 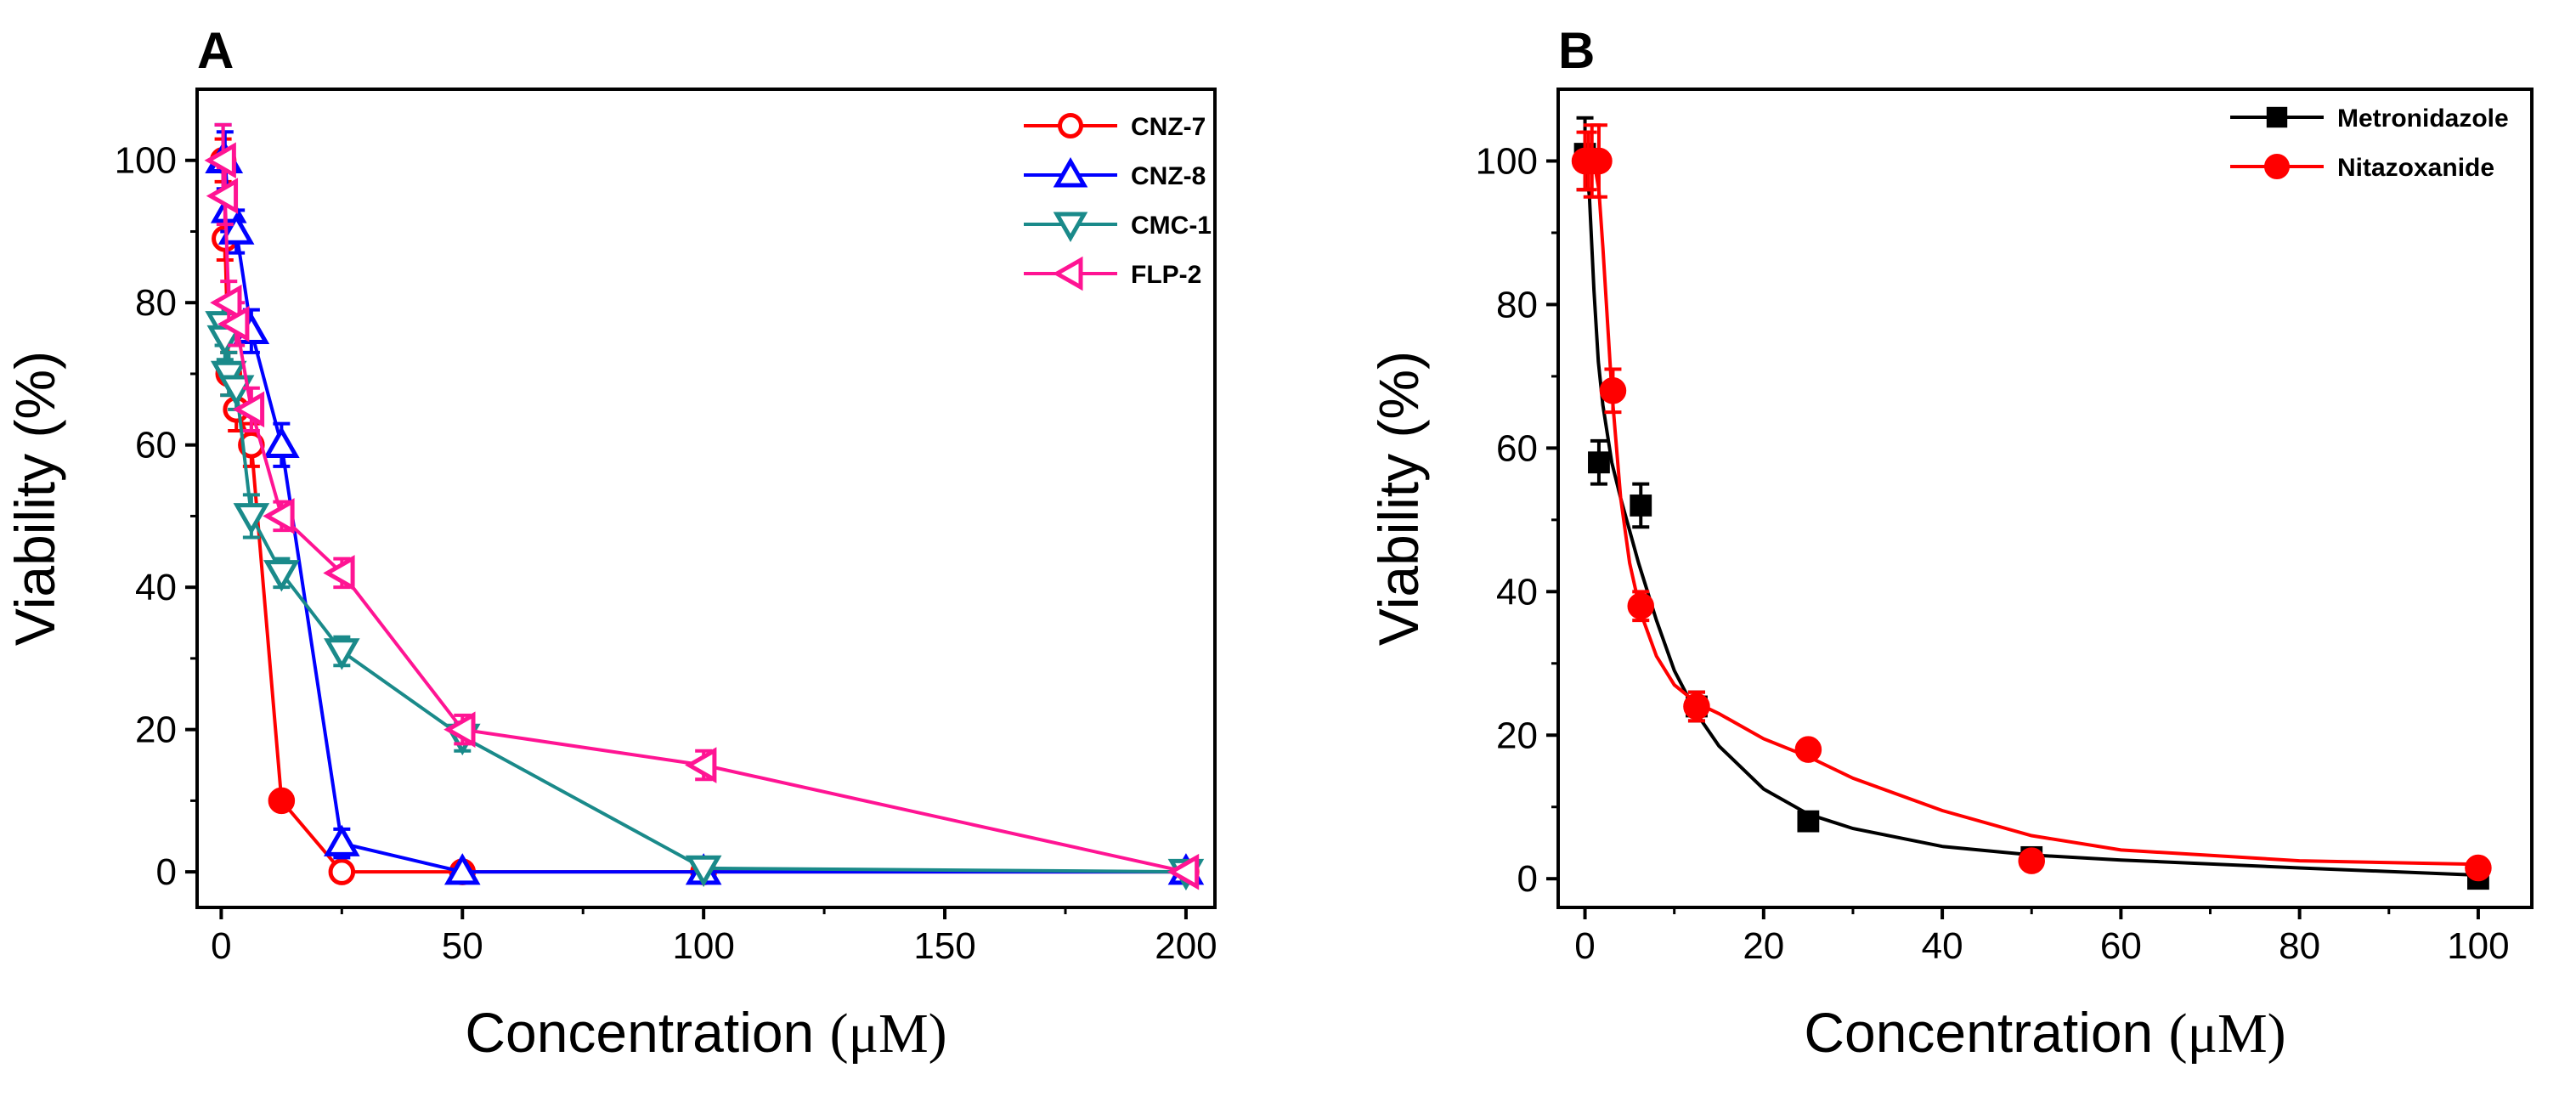 I want to click on legend-label: CNZ-8, so click(x=1169, y=176).